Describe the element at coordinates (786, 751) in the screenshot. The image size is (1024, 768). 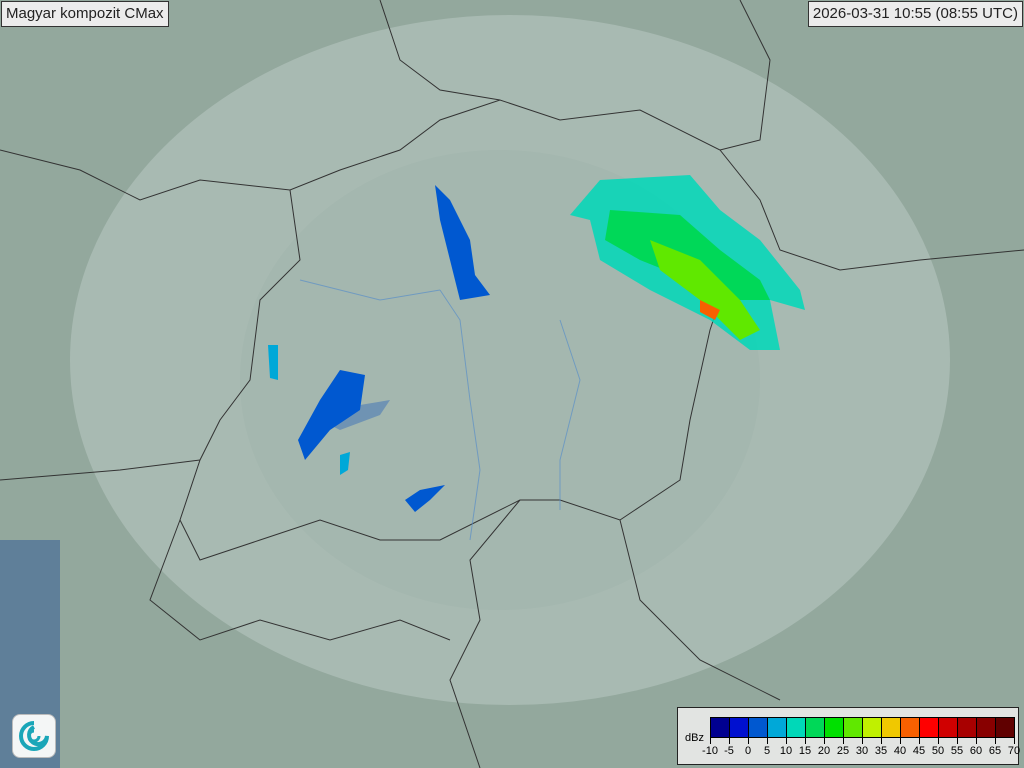
I see `legend-tick-label: 10` at that location.